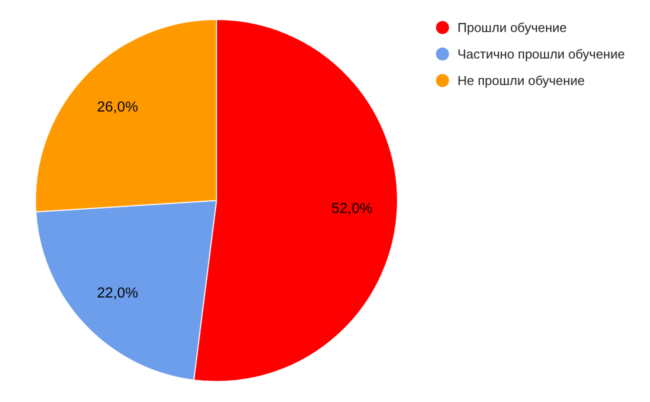 The width and height of the screenshot is (650, 402). Describe the element at coordinates (541, 54) in the screenshot. I see `legend-label: Частично прошли обучение` at that location.